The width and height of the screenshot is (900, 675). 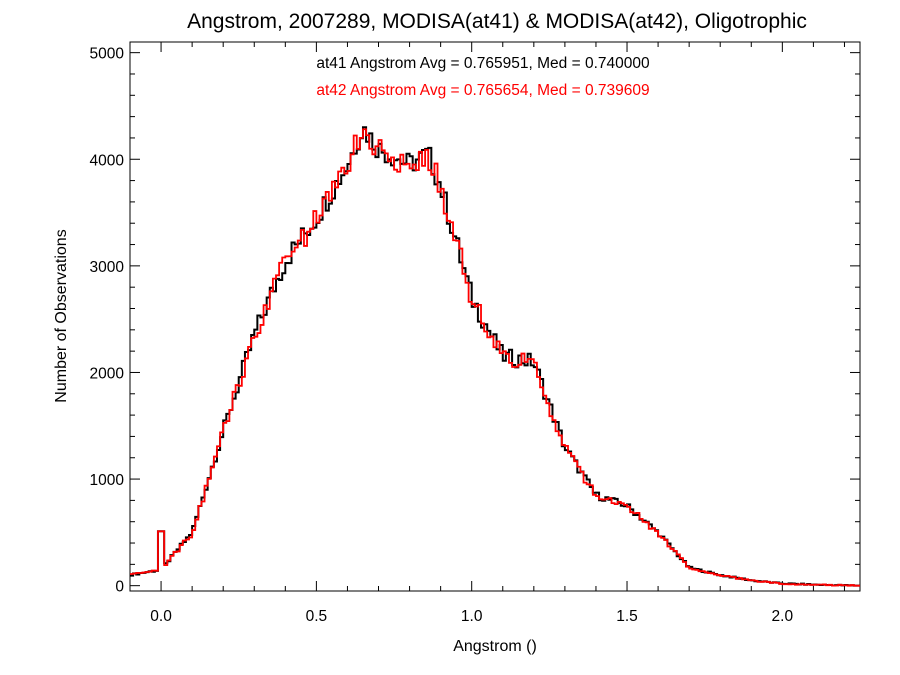 I want to click on y-tick-label: 1000, so click(x=107, y=480).